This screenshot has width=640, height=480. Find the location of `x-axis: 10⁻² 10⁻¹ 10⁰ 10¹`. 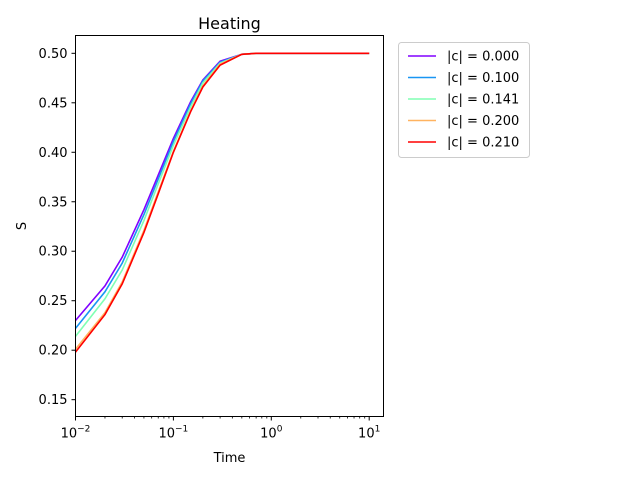

x-axis: 10⁻² 10⁻¹ 10⁰ 10¹ is located at coordinates (220, 429).